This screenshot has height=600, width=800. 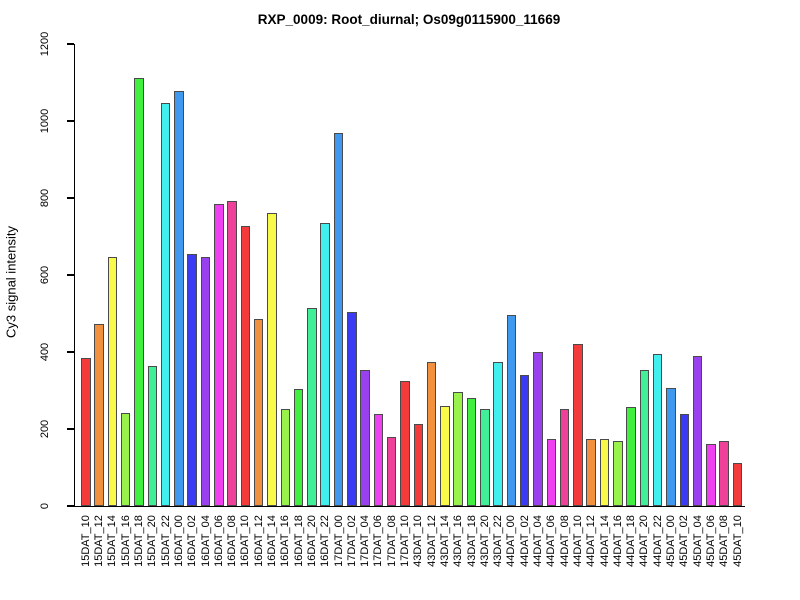 I want to click on x-tick-label: 43DAT_14, so click(x=444, y=541).